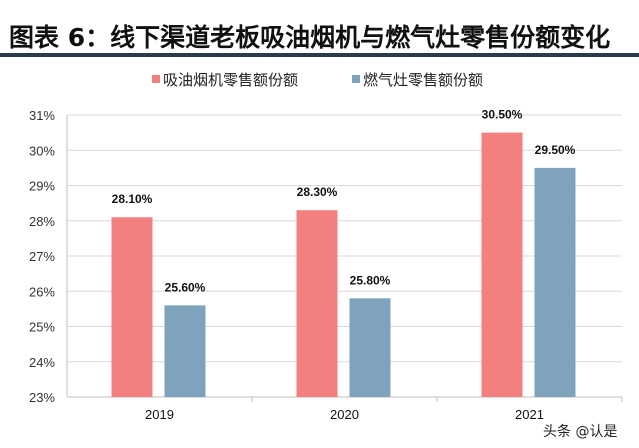 Image resolution: width=639 pixels, height=448 pixels. I want to click on data-label: 29.50%, so click(555, 150).